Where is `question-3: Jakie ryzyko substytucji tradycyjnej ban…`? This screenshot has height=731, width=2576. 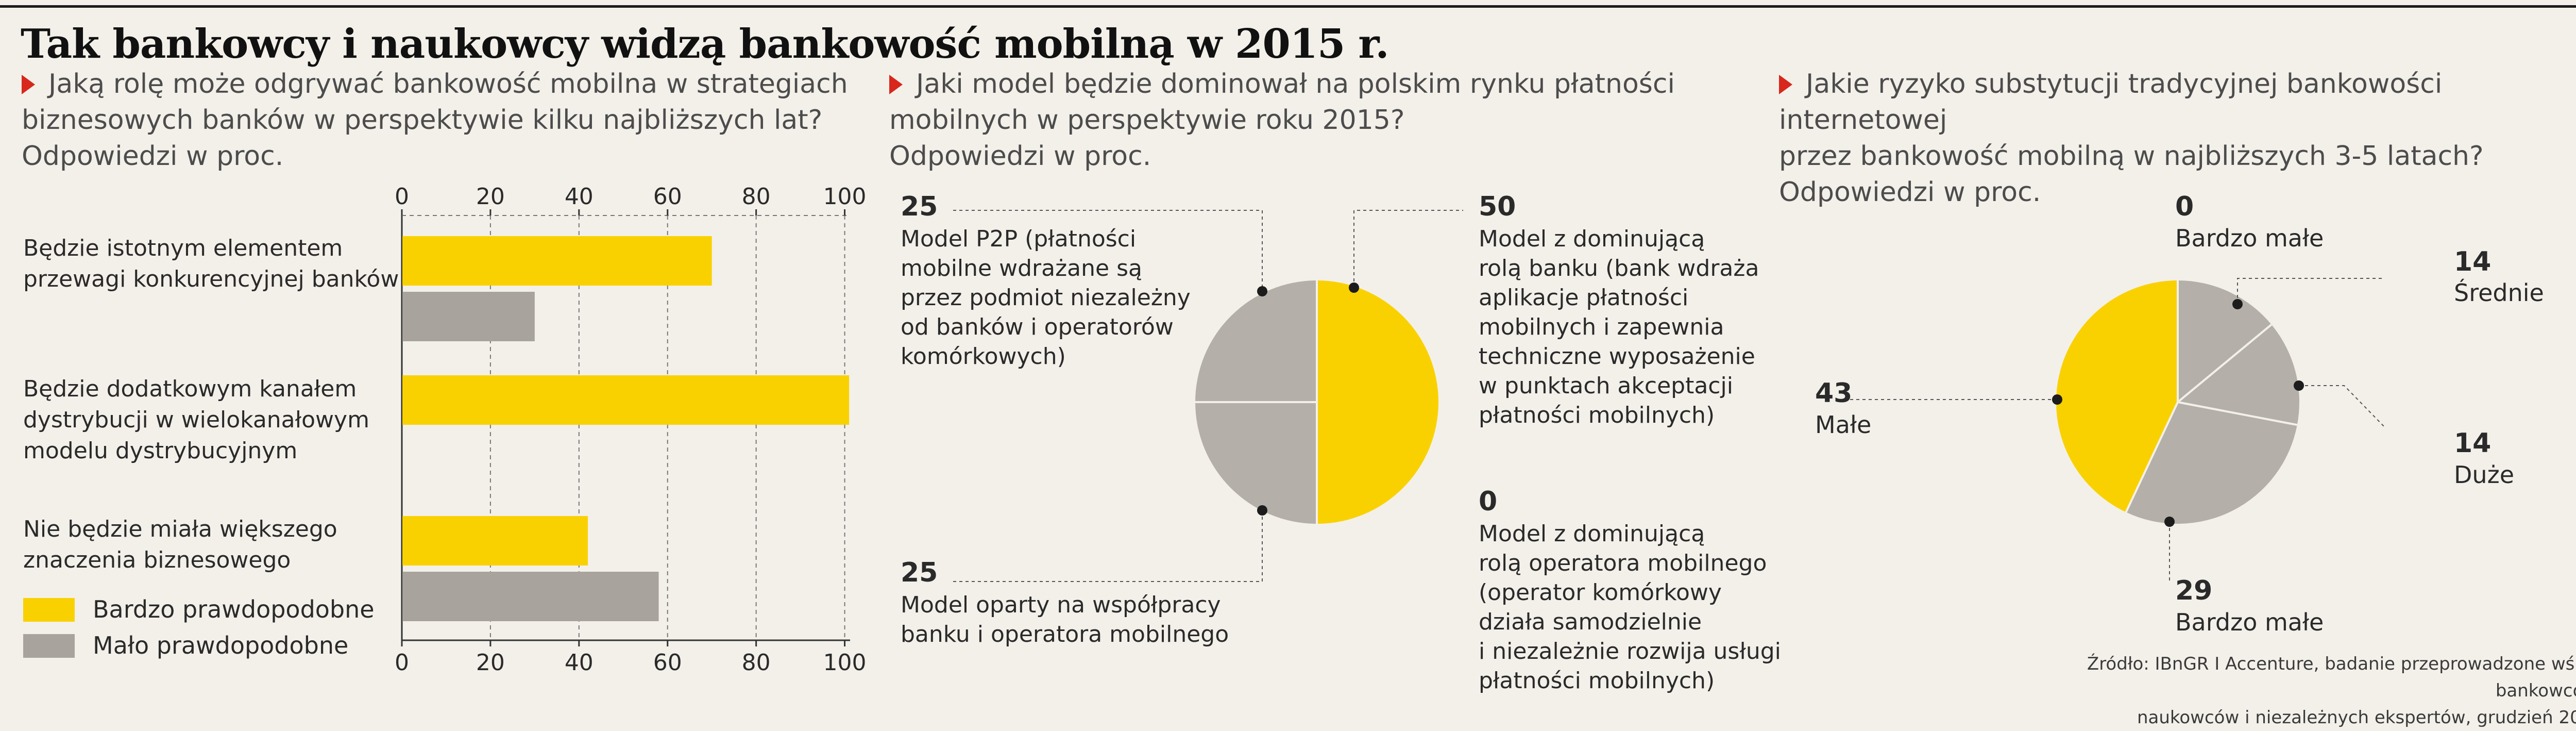 question-3: Jakie ryzyko substytucji tradycyjnej ban… is located at coordinates (2177, 138).